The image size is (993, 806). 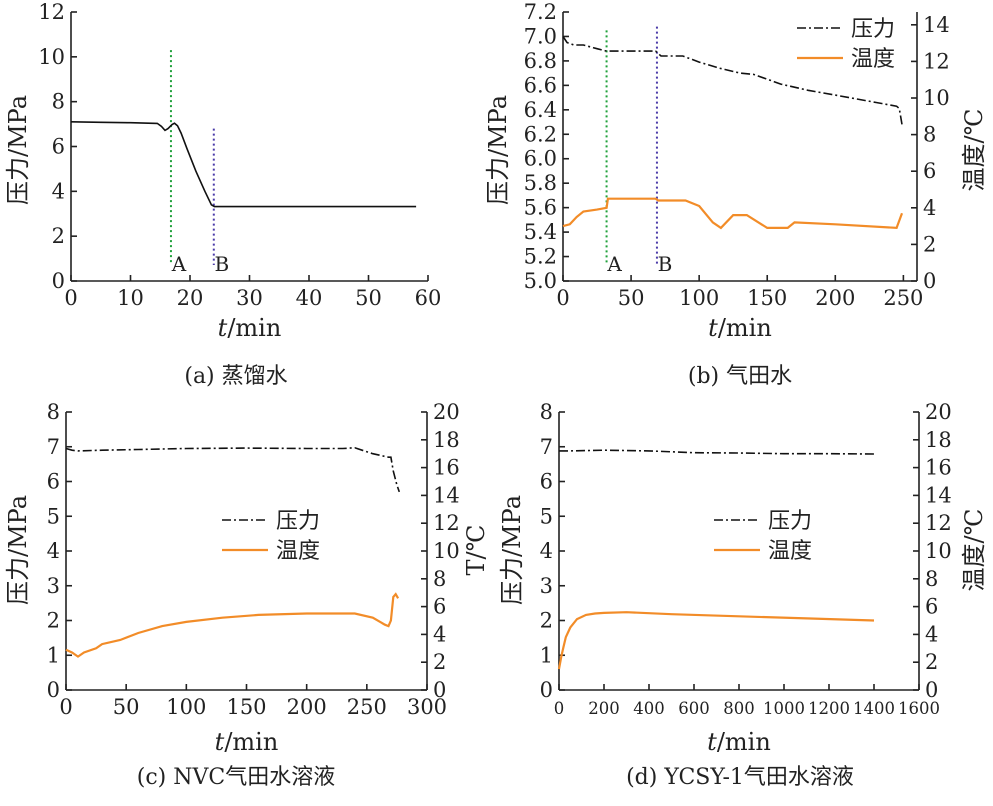 What do you see at coordinates (540, 12) in the screenshot?
I see `y-tick-label: 7.2` at bounding box center [540, 12].